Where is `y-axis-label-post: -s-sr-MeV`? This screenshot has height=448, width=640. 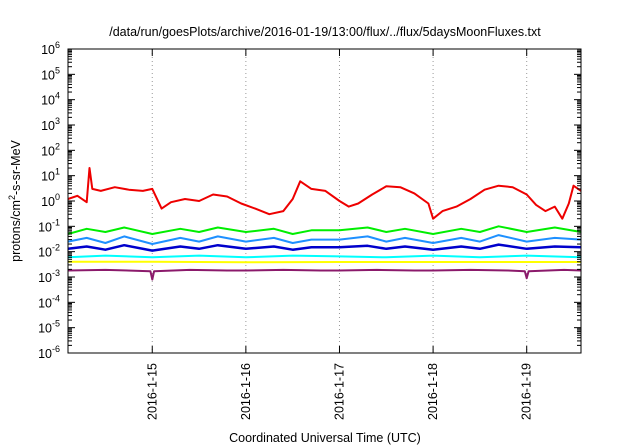
y-axis-label-post: -s-sr-MeV is located at coordinates (16, 167).